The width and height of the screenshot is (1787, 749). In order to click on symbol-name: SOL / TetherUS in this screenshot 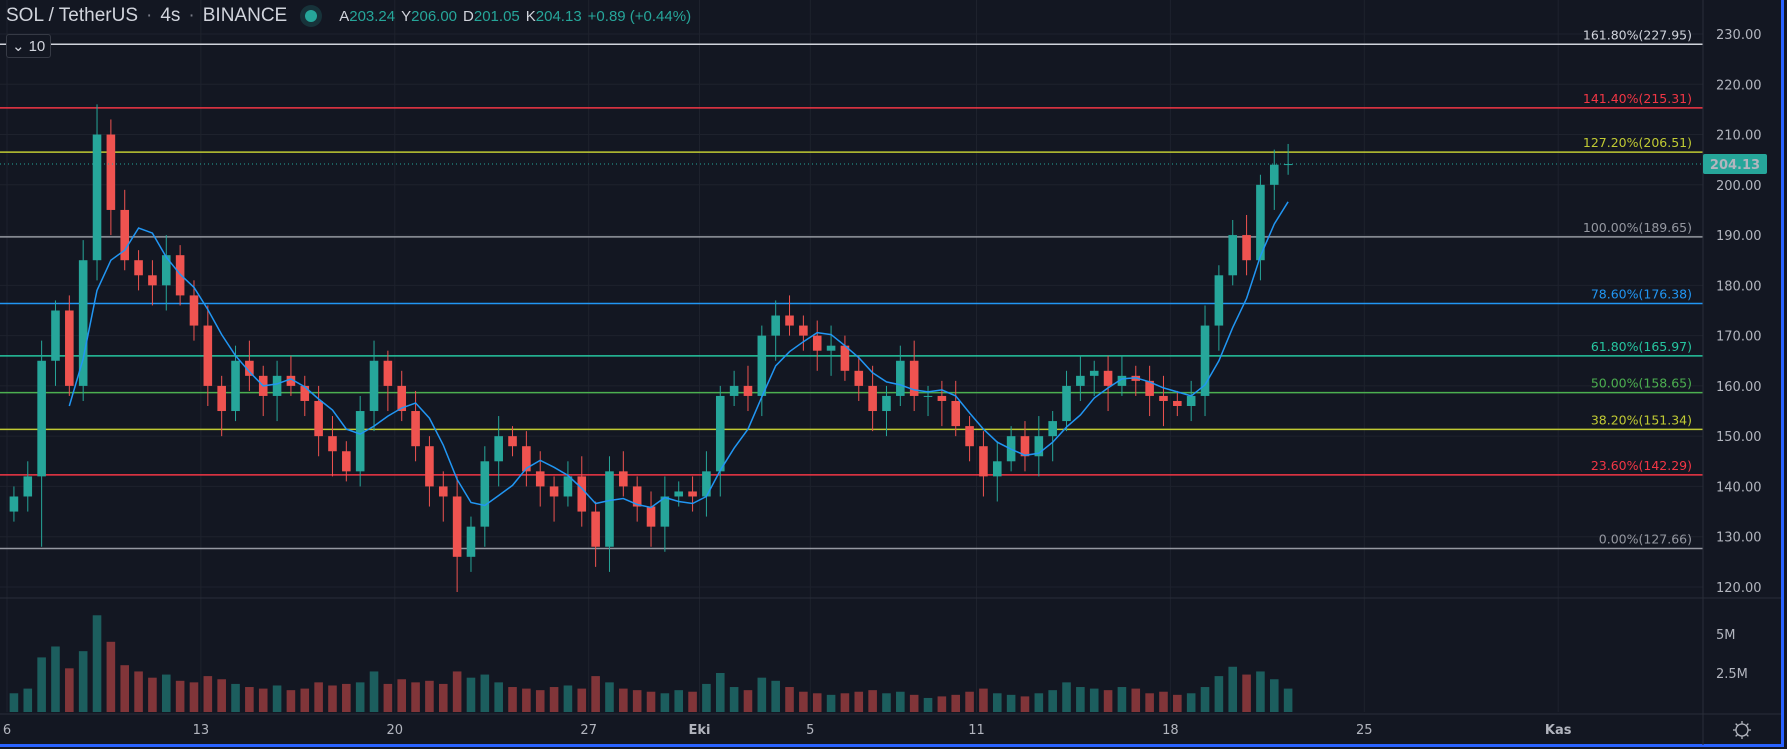, I will do `click(72, 15)`.